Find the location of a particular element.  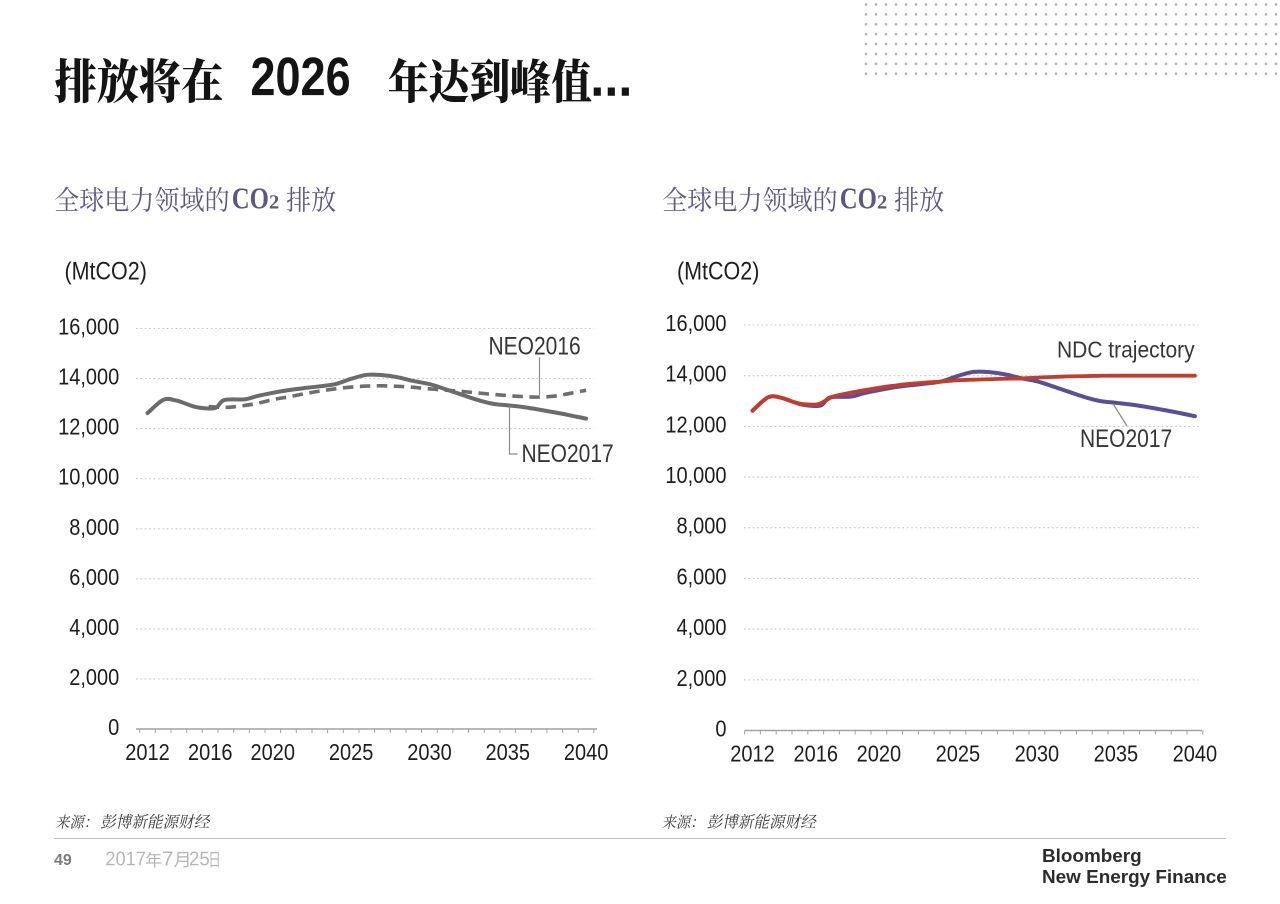

svg-text: NEO2016 is located at coordinates (535, 346).